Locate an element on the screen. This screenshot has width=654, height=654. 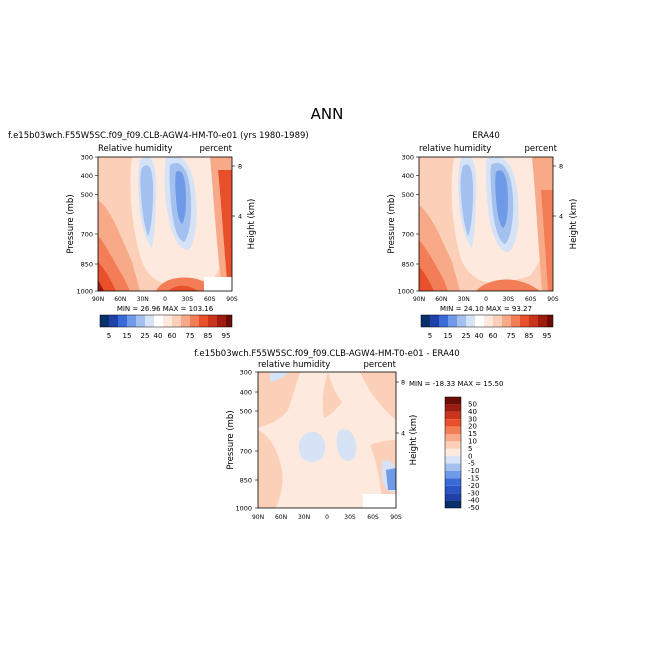
diff-xticks: 90N 60N 30N 0 30S 60S 90S is located at coordinates (327, 517).